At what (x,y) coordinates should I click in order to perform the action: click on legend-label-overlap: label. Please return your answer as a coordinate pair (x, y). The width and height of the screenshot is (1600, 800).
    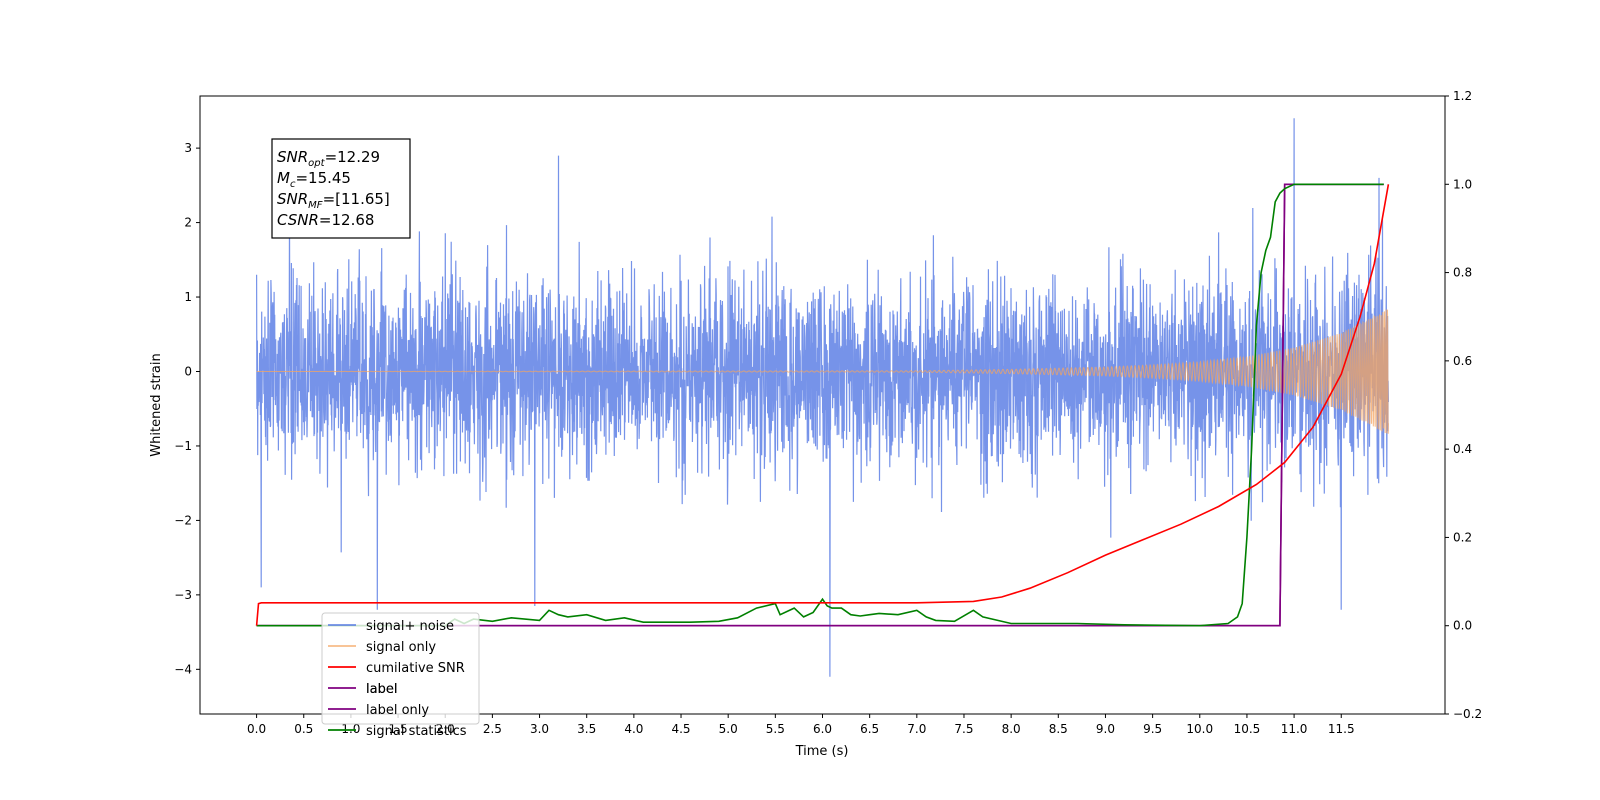
    Looking at the image, I should click on (381, 689).